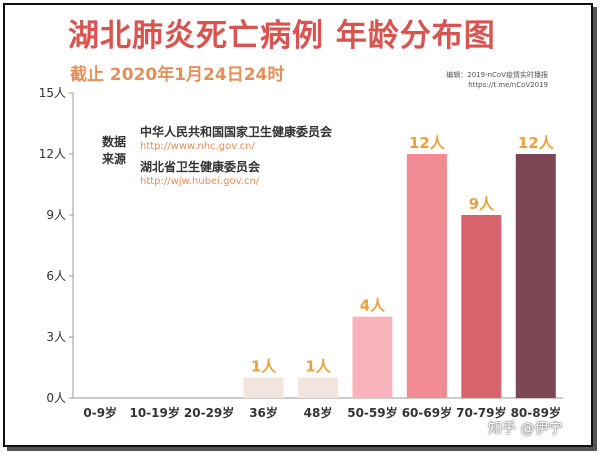 The width and height of the screenshot is (600, 454). Describe the element at coordinates (372, 412) in the screenshot. I see `x-tick-label-5: 50-59岁` at that location.